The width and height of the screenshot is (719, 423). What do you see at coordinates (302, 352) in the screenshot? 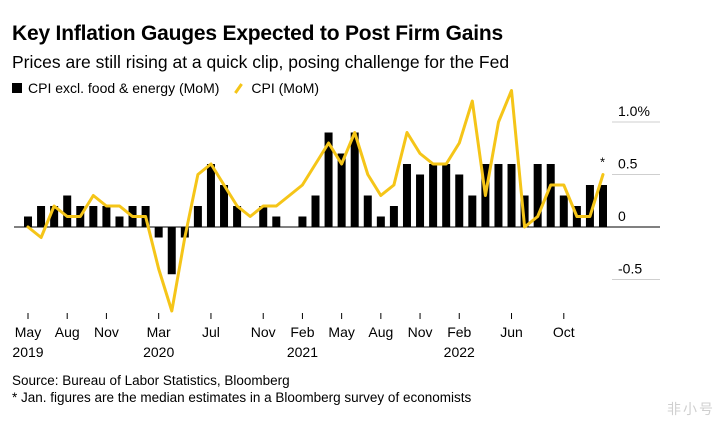
I see `x-year-label: 2021` at bounding box center [302, 352].